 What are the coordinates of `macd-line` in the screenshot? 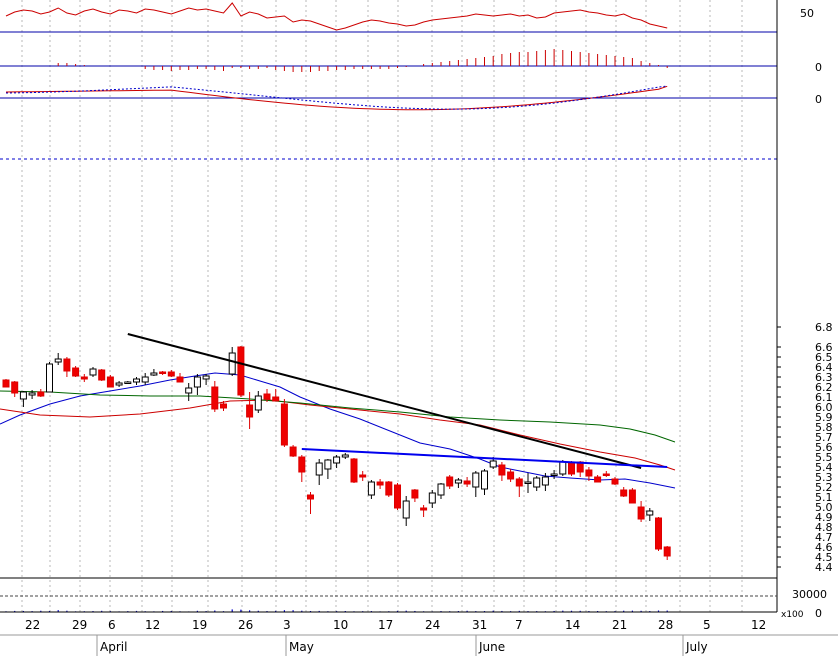 It's located at (336, 97).